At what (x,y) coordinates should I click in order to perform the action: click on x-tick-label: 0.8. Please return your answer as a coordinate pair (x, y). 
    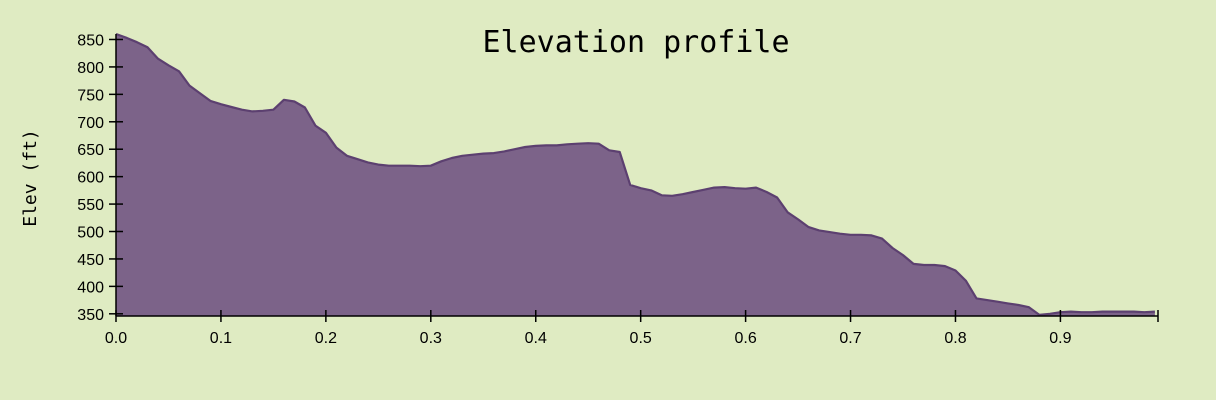
    Looking at the image, I should click on (955, 338).